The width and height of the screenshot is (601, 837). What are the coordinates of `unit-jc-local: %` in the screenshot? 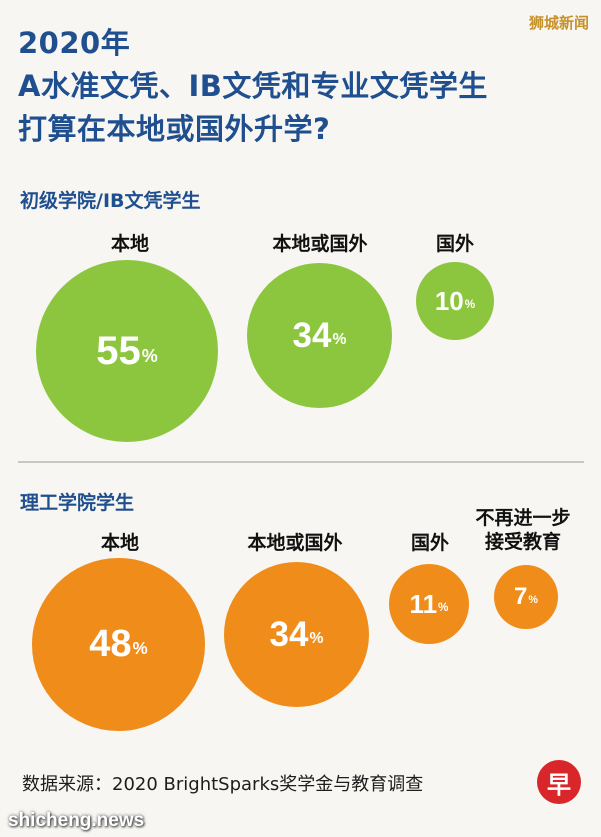 It's located at (149, 355).